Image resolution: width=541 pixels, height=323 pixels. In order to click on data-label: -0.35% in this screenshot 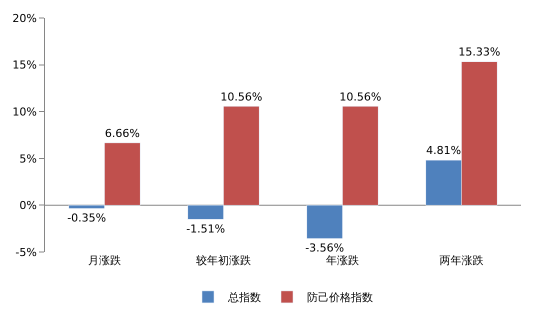, I will do `click(86, 217)`.